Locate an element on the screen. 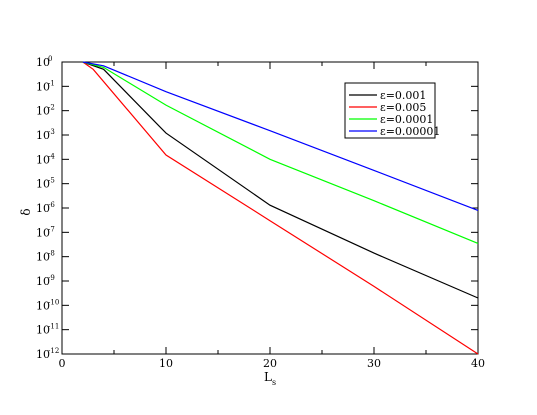  x-tick-label: 10 is located at coordinates (166, 363).